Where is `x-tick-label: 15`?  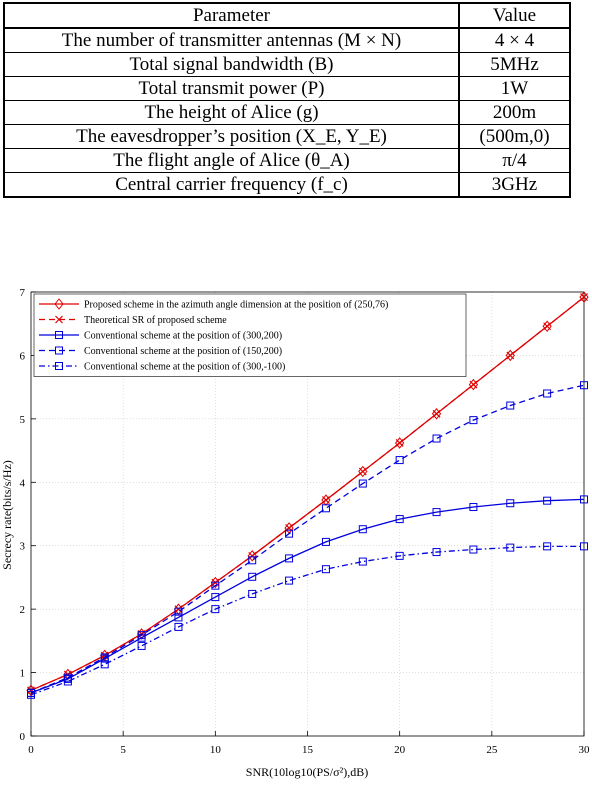 x-tick-label: 15 is located at coordinates (308, 750).